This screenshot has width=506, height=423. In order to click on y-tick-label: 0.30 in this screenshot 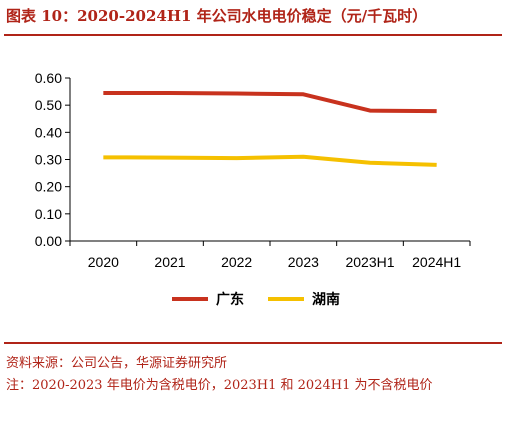, I will do `click(48, 160)`.